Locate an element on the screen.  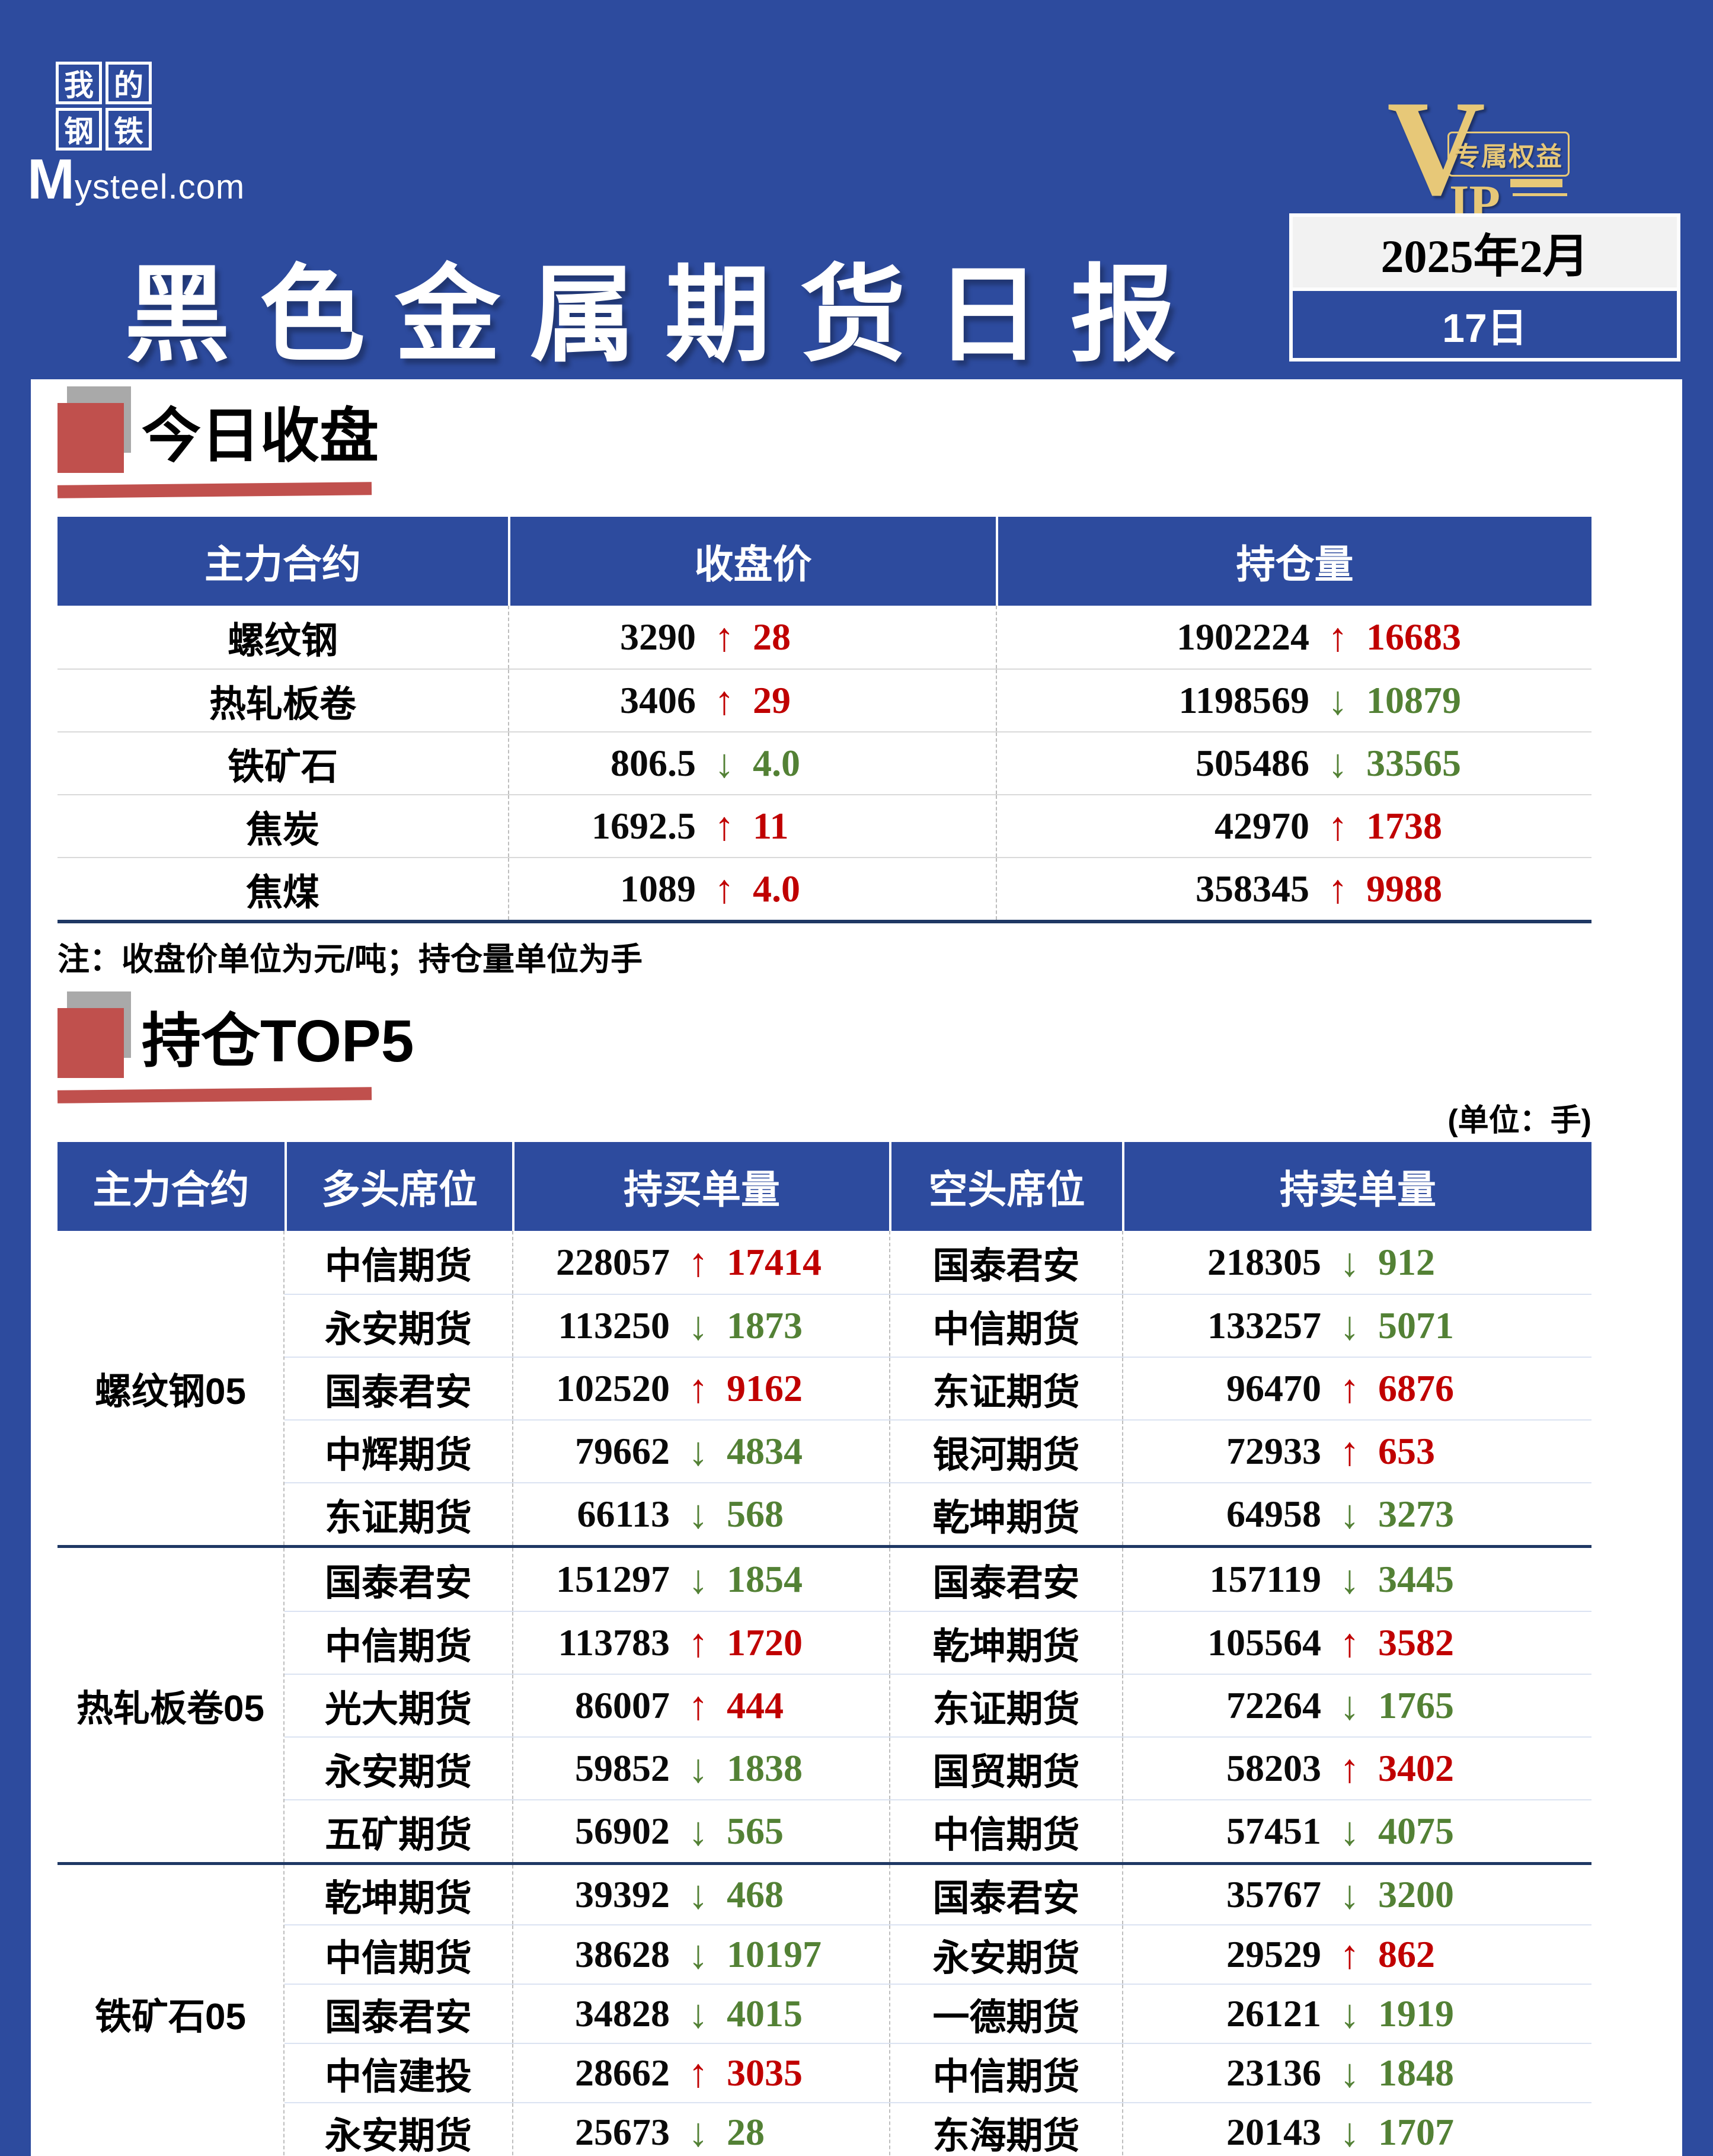
short-volume-cell: 218305 ↓ 912 is located at coordinates (1356, 1263).